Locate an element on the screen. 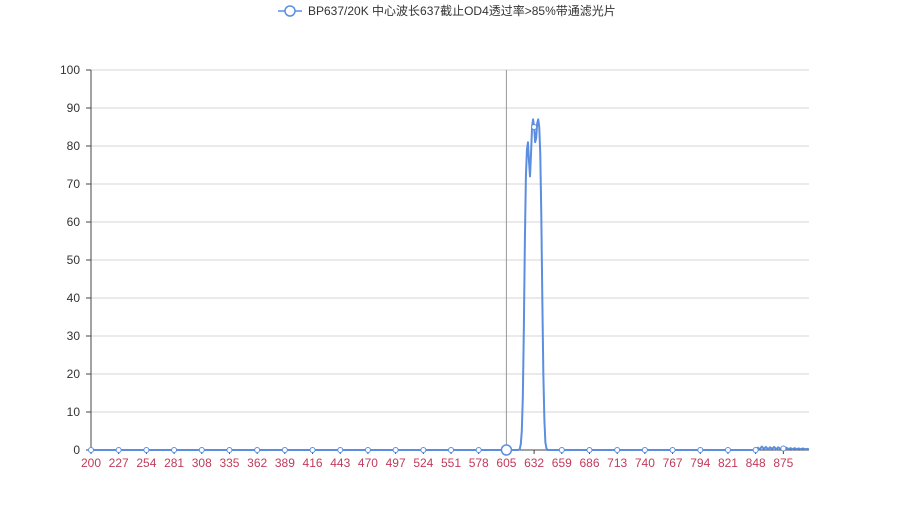  legend-circle-icon is located at coordinates (290, 11).